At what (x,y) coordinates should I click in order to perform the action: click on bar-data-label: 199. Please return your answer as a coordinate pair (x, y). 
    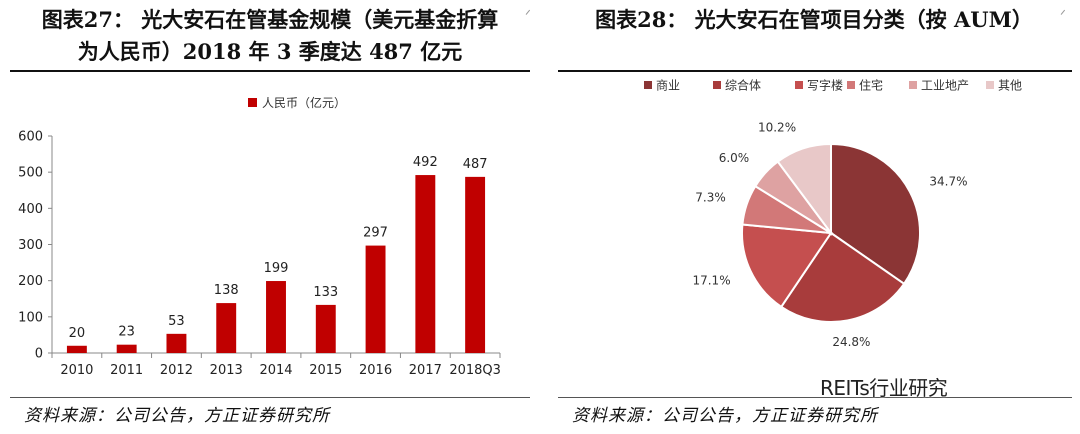
    Looking at the image, I should click on (276, 268).